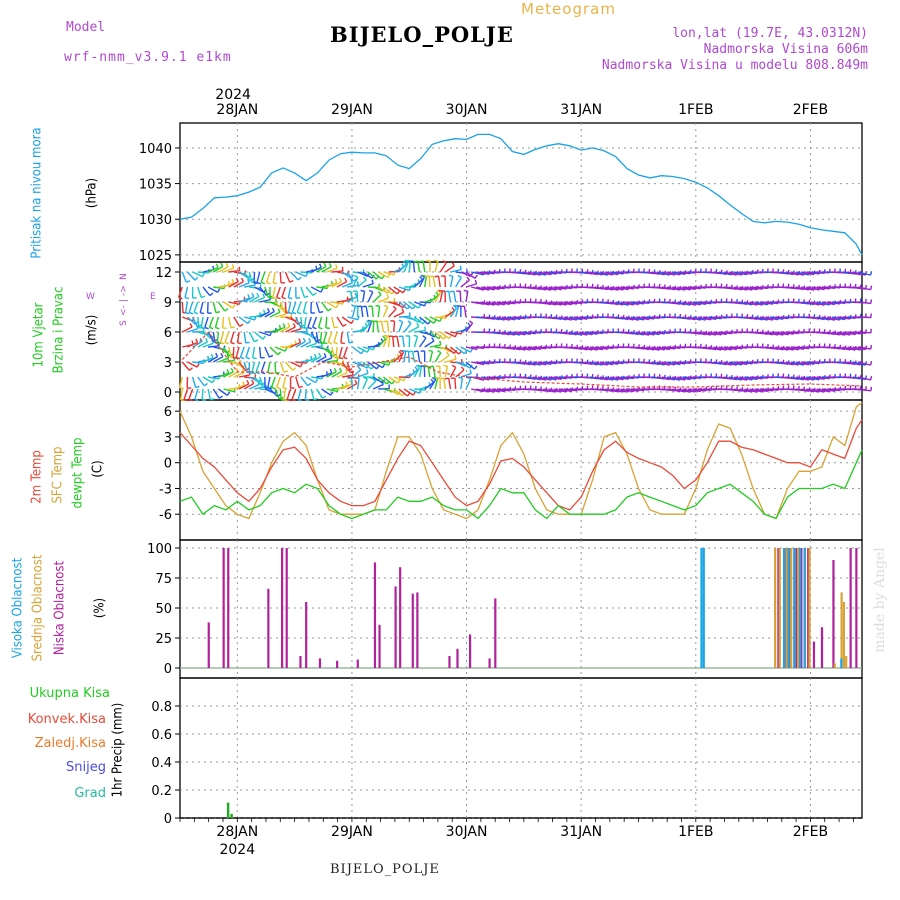  What do you see at coordinates (90, 793) in the screenshot?
I see `legend-grad: Grad` at bounding box center [90, 793].